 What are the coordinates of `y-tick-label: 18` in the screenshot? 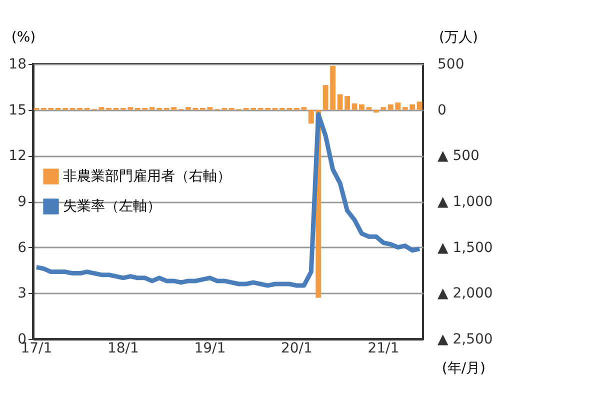 It's located at (17, 64).